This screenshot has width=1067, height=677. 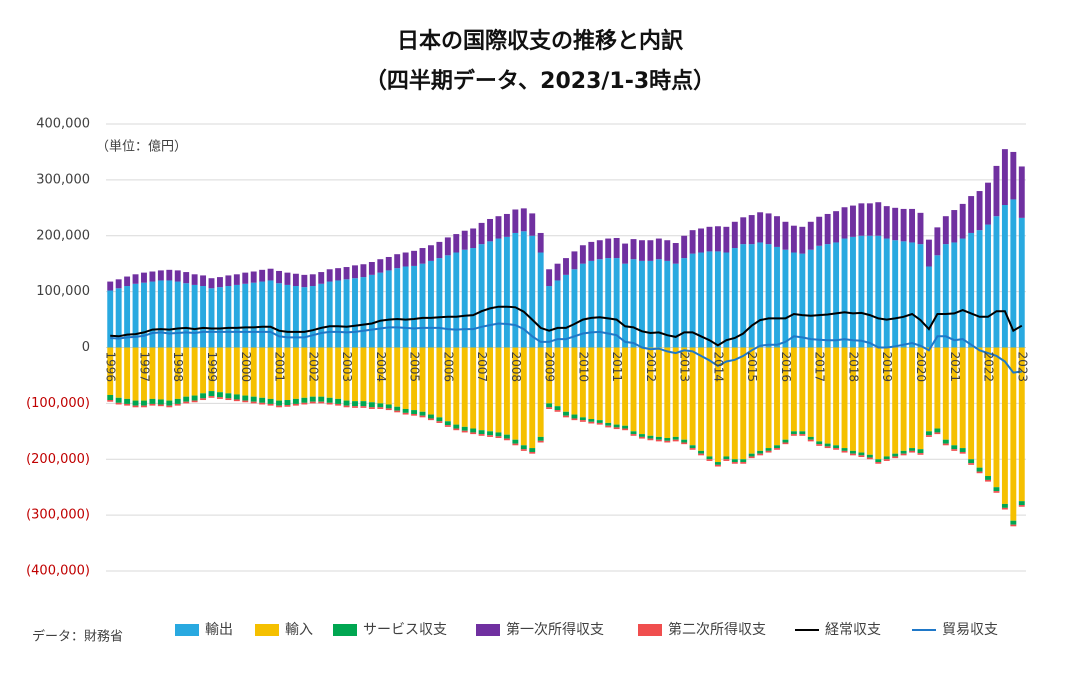 I want to click on x-tick-label: 2001, so click(x=280, y=367).